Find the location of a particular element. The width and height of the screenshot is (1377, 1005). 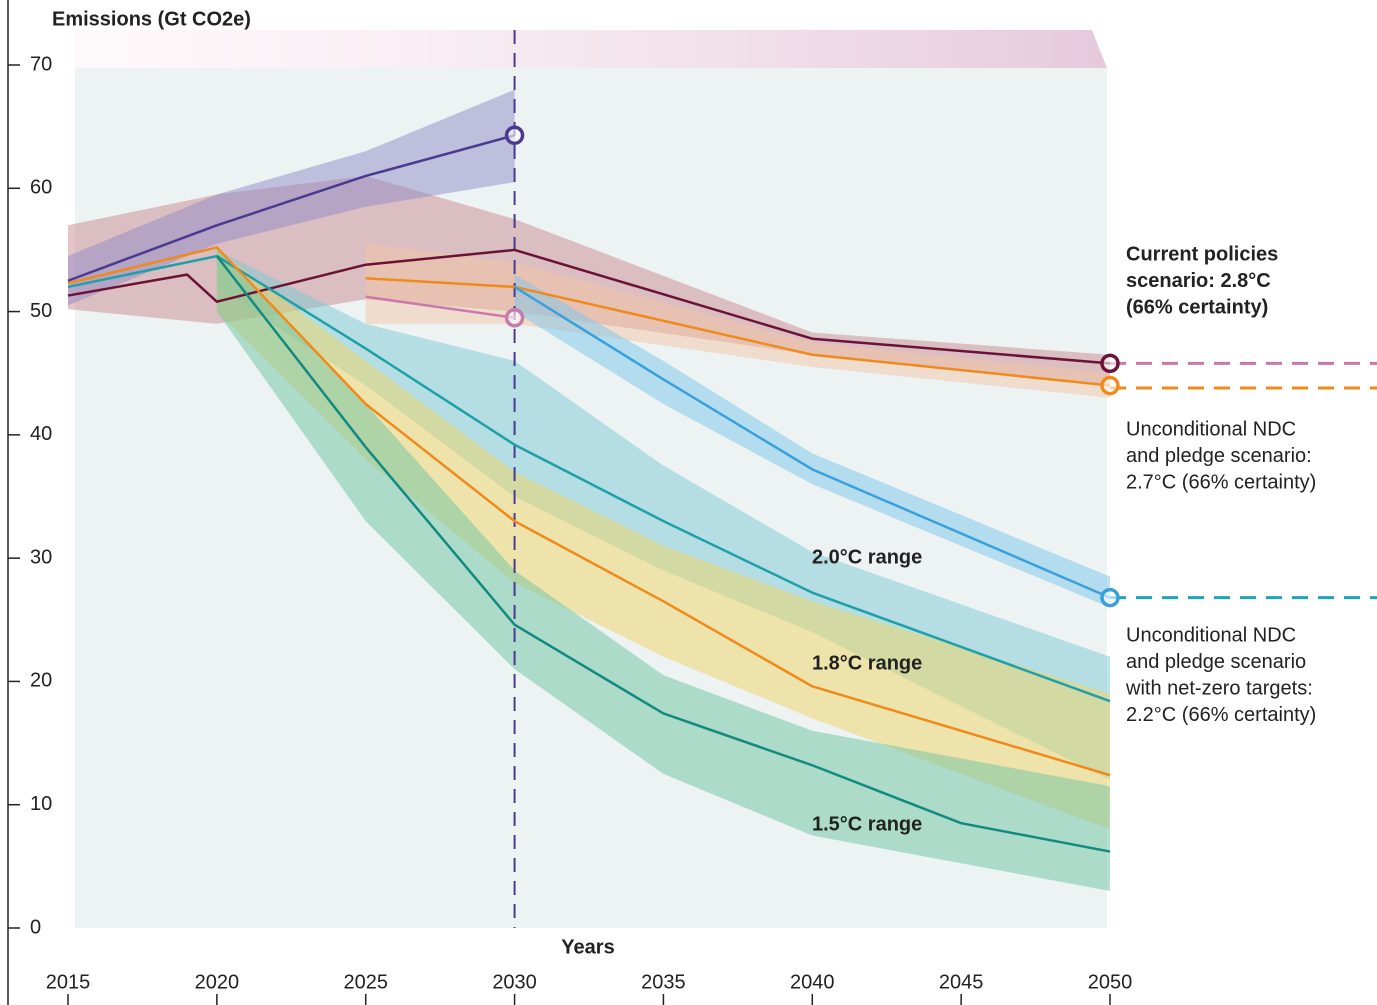

y-tick-label: 0 is located at coordinates (35, 927).